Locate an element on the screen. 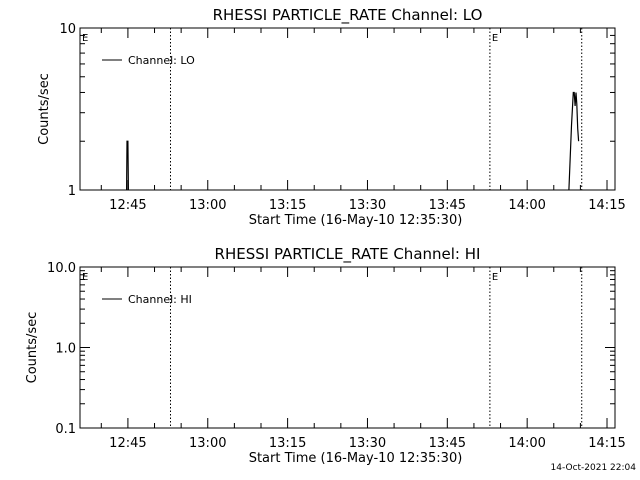 This screenshot has width=640, height=480. hi-y-tick-label: 10.0 is located at coordinates (61, 268).